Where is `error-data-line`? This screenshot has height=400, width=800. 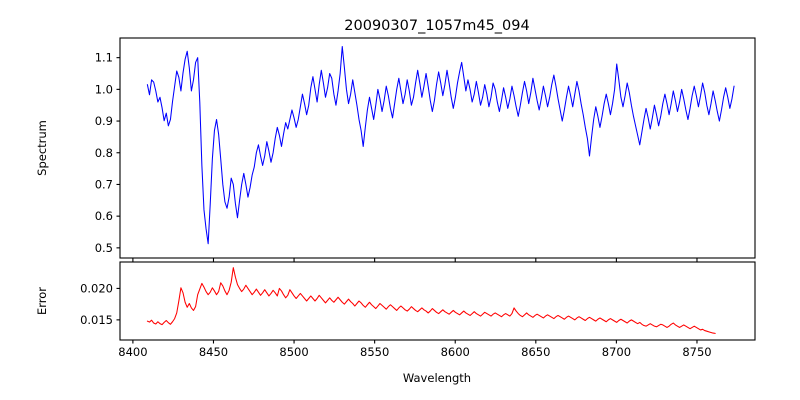 error-data-line is located at coordinates (431, 300).